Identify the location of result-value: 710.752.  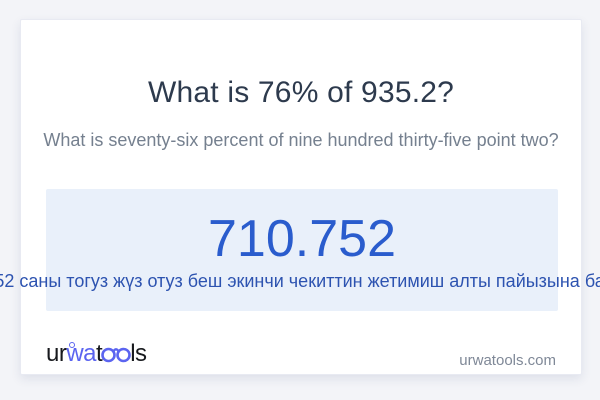
(302, 239).